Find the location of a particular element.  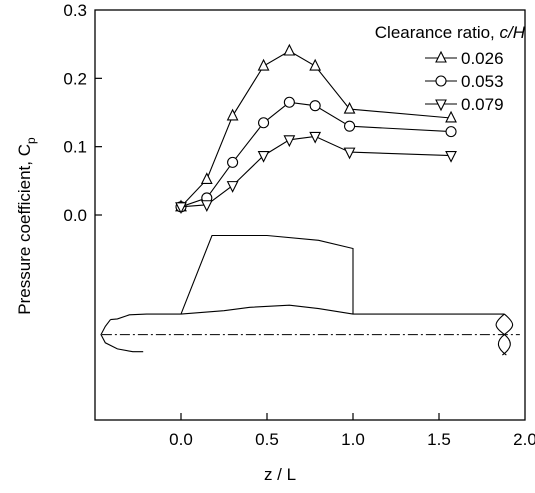

y-axis-title: Pressure coefficient, Cp is located at coordinates (26, 226).